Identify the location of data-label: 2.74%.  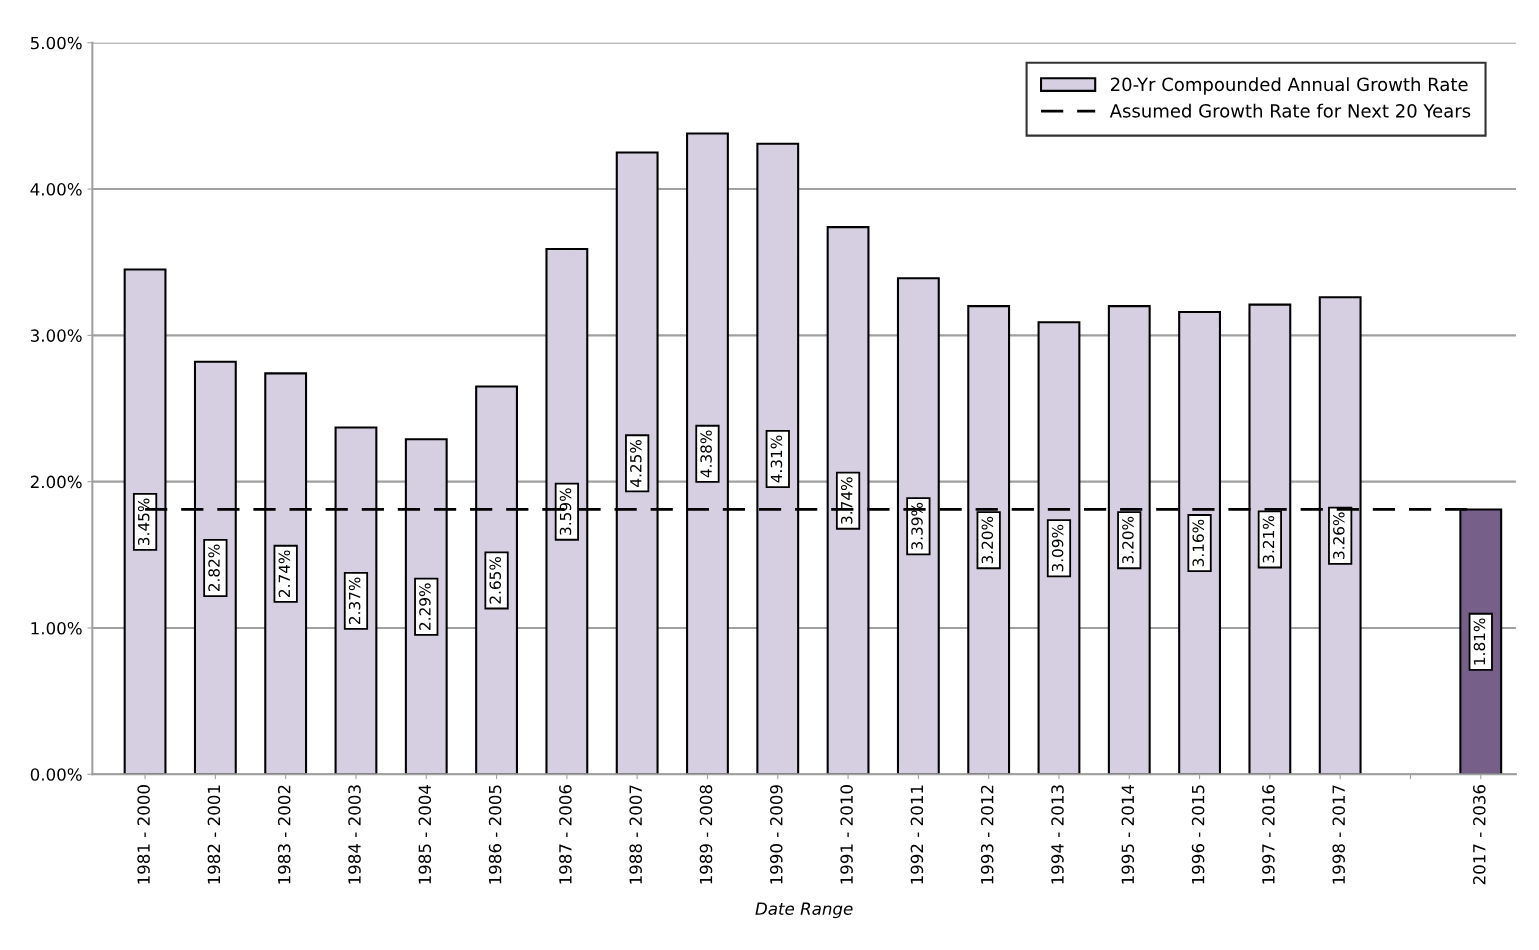
(284, 573).